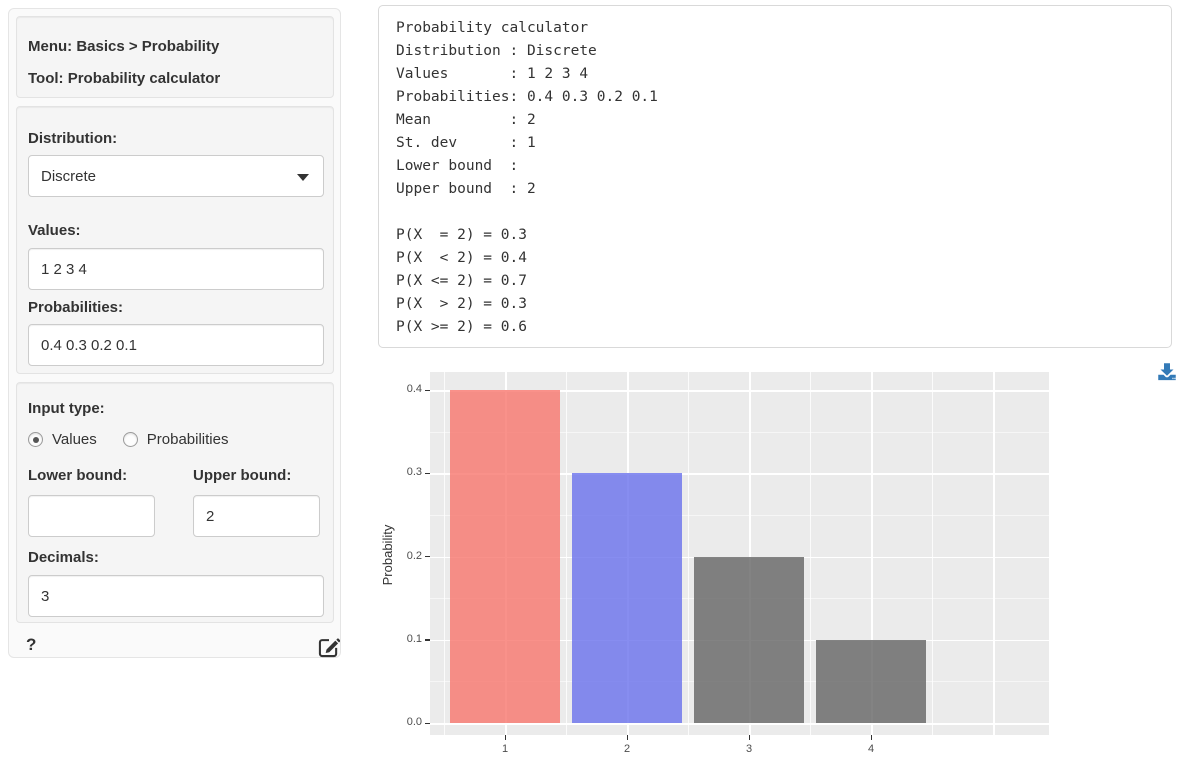 The height and width of the screenshot is (761, 1179). Describe the element at coordinates (414, 555) in the screenshot. I see `y-tick-label: 0.2` at that location.